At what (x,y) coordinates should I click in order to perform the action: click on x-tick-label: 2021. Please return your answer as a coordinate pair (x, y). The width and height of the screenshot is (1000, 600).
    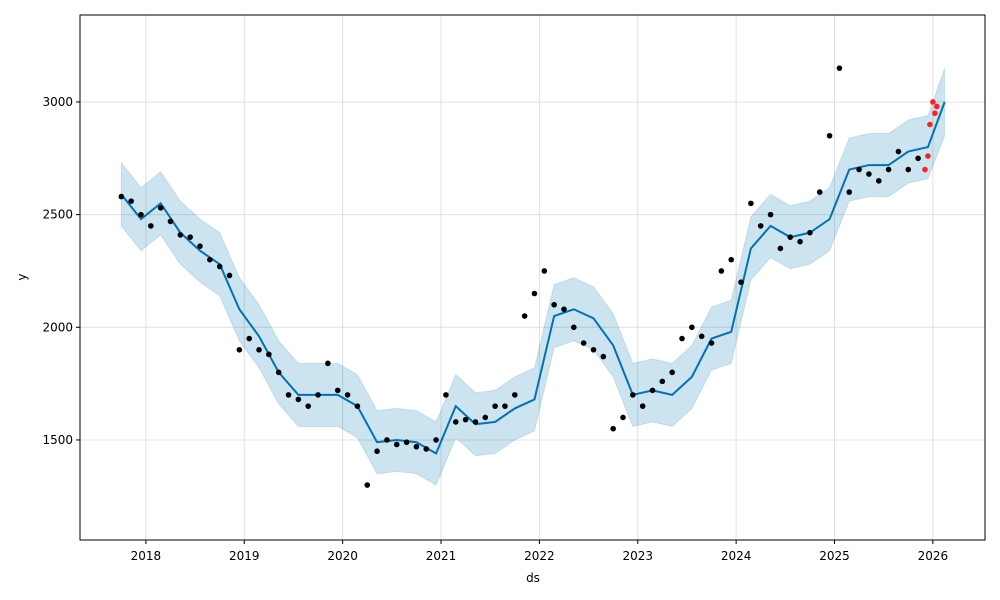
    Looking at the image, I should click on (441, 556).